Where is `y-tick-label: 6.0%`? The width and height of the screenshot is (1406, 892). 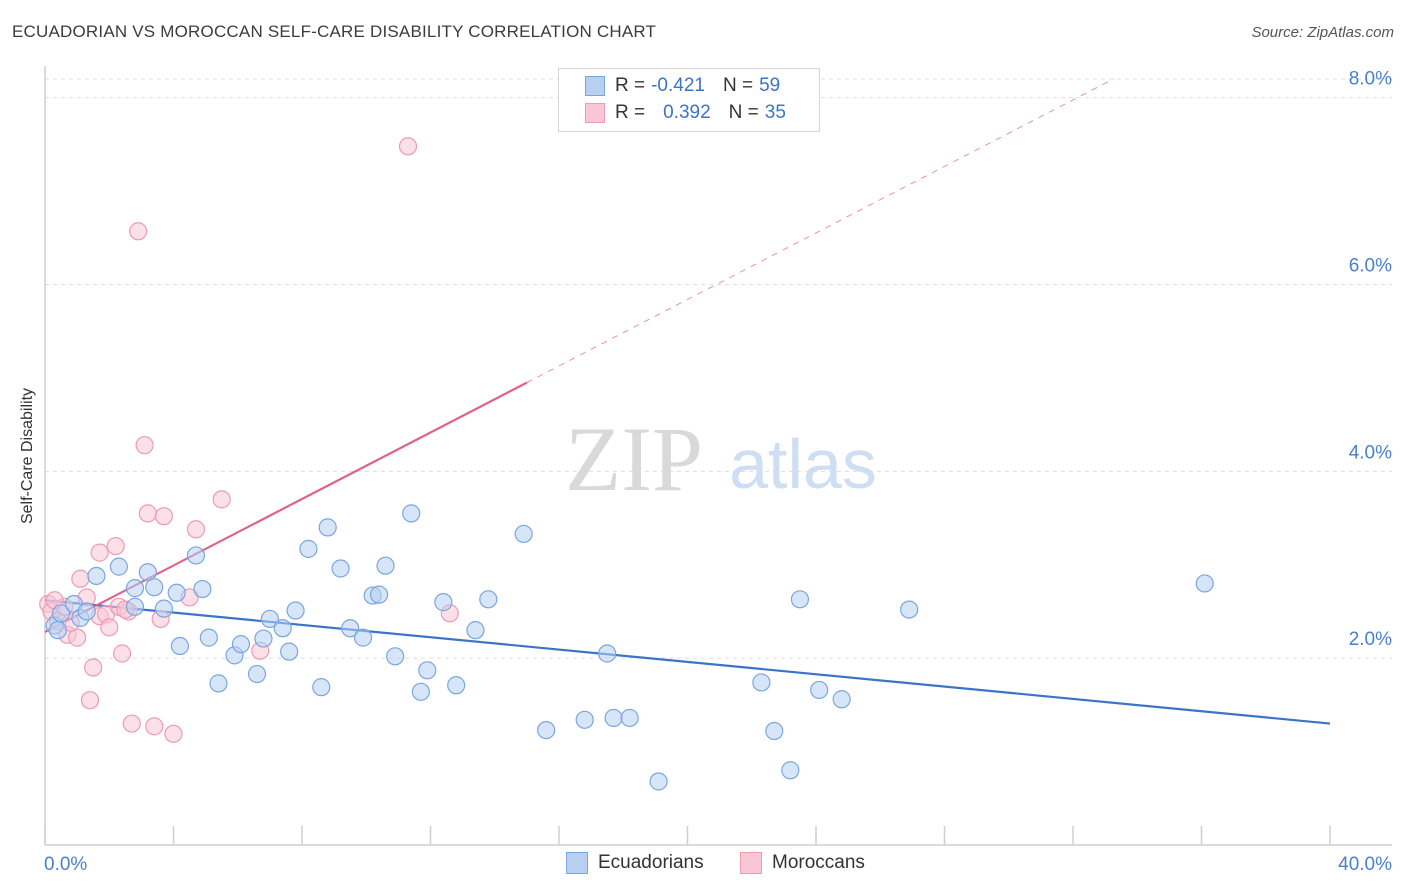
y-tick-label: 6.0% is located at coordinates (1370, 266).